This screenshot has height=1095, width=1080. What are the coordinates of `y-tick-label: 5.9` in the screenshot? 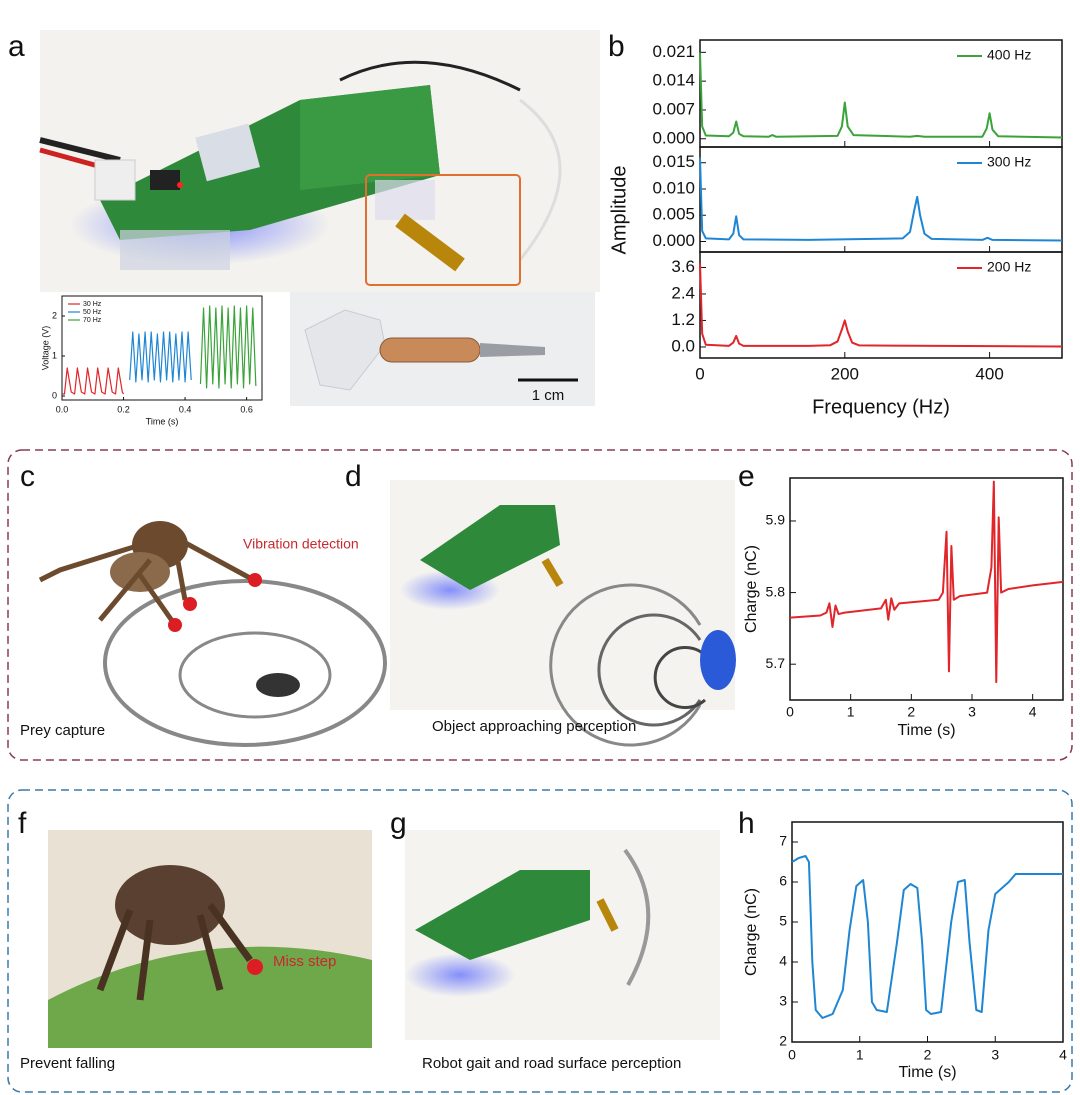 It's located at (776, 520).